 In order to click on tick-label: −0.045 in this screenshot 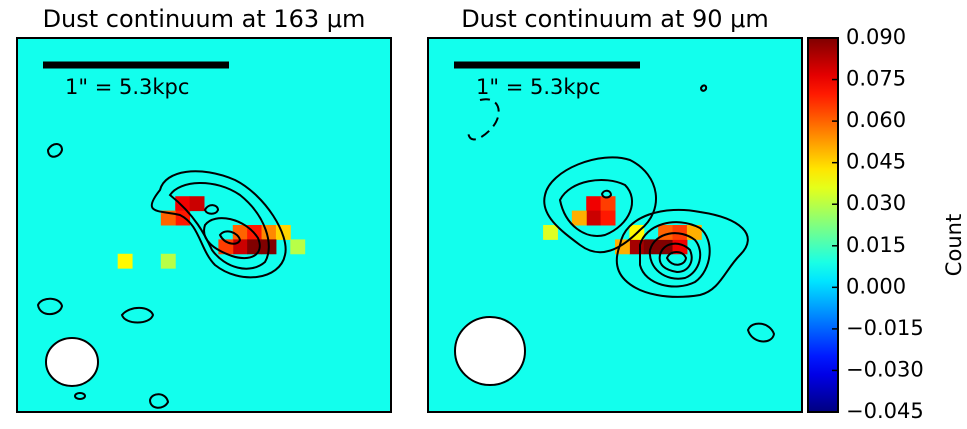, I will do `click(885, 411)`.